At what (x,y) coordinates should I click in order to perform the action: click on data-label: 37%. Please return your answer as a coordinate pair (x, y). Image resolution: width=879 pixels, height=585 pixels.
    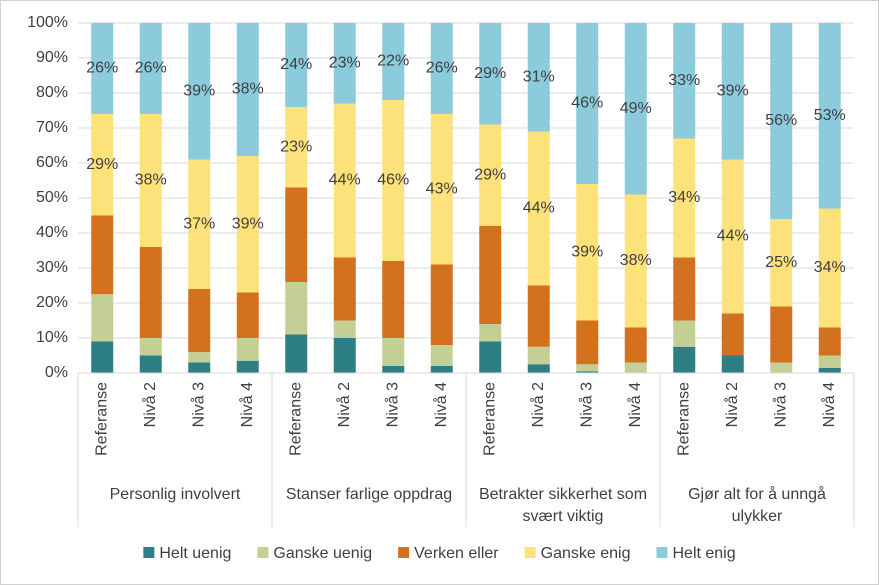
    Looking at the image, I should click on (199, 223).